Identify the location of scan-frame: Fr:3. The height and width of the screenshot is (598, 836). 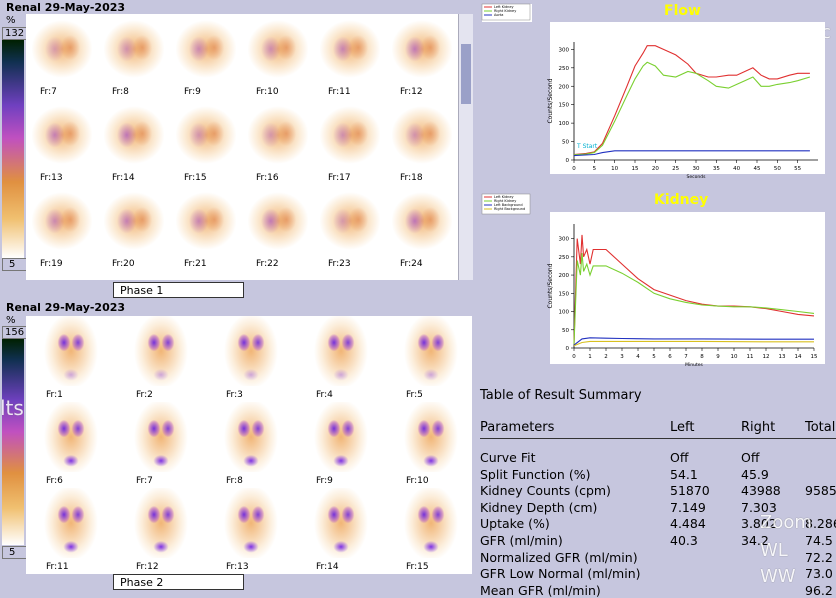
(251, 359).